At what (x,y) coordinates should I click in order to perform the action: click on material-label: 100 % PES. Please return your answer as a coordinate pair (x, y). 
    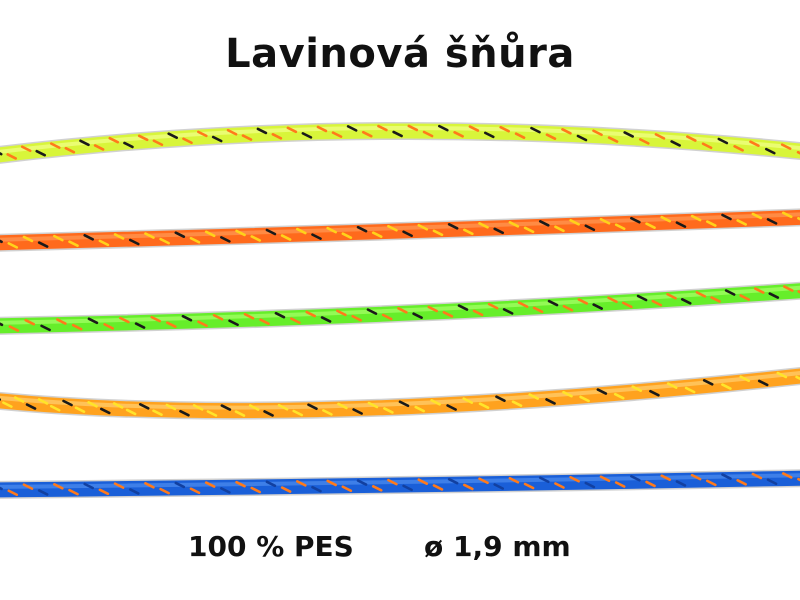
    Looking at the image, I should click on (271, 546).